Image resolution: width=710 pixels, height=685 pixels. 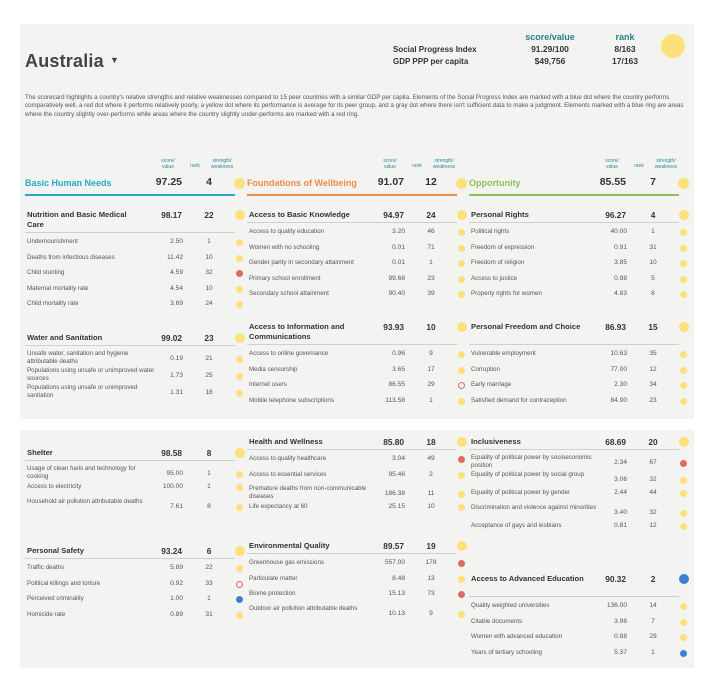 What do you see at coordinates (653, 605) in the screenshot?
I see `indicator-rank: 14` at bounding box center [653, 605].